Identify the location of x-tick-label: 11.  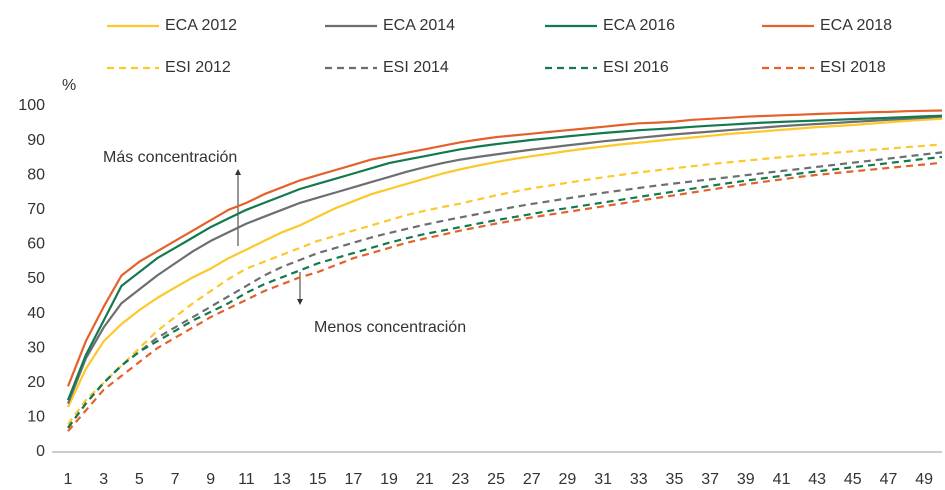
(246, 479).